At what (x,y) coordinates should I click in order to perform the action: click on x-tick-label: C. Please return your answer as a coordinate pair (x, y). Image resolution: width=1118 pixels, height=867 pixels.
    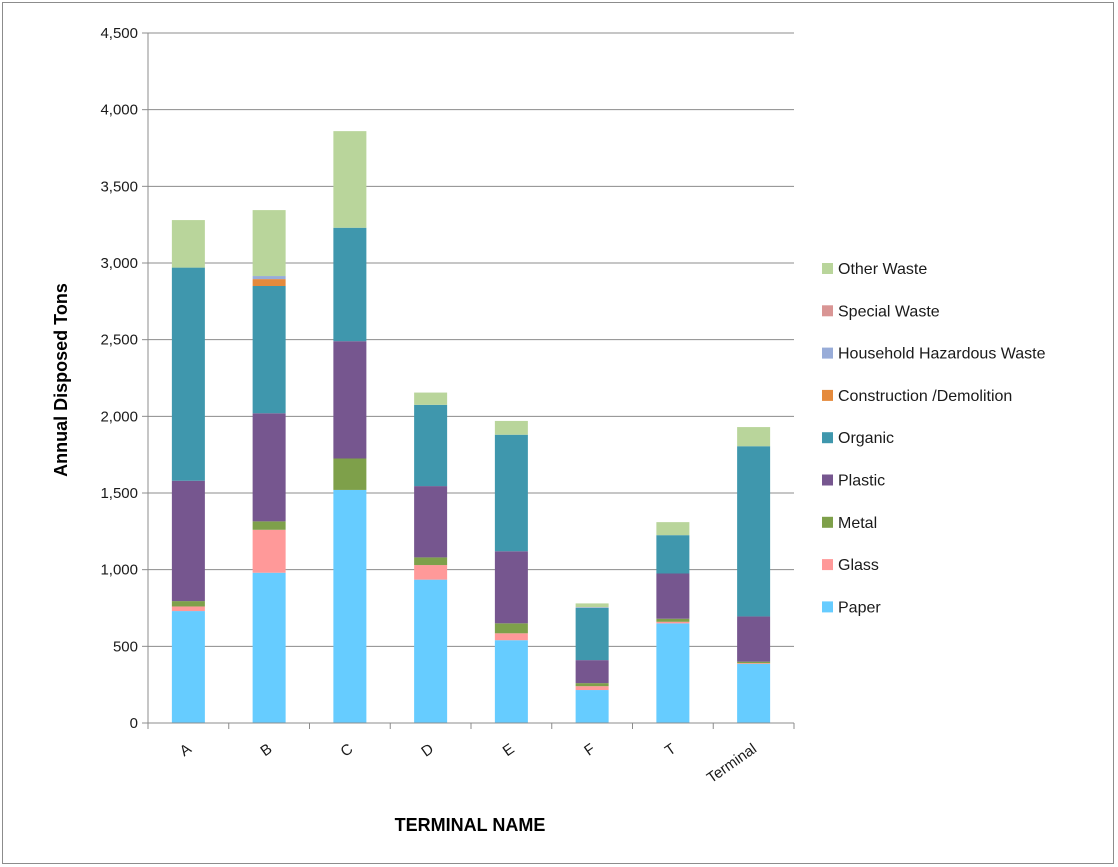
    Looking at the image, I should click on (347, 750).